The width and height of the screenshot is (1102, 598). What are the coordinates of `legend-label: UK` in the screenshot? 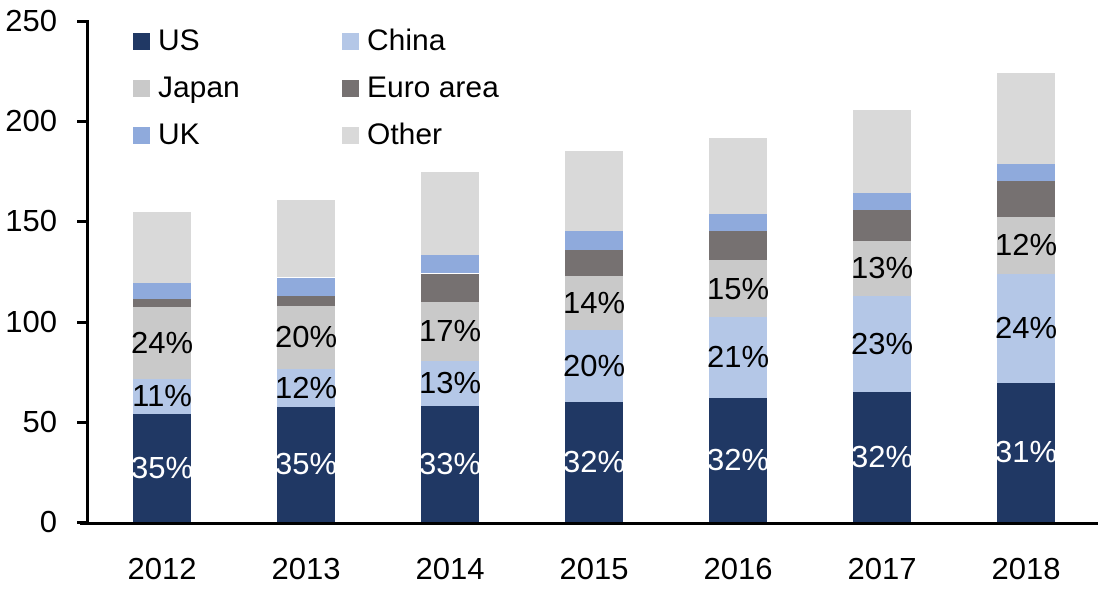 It's located at (179, 134).